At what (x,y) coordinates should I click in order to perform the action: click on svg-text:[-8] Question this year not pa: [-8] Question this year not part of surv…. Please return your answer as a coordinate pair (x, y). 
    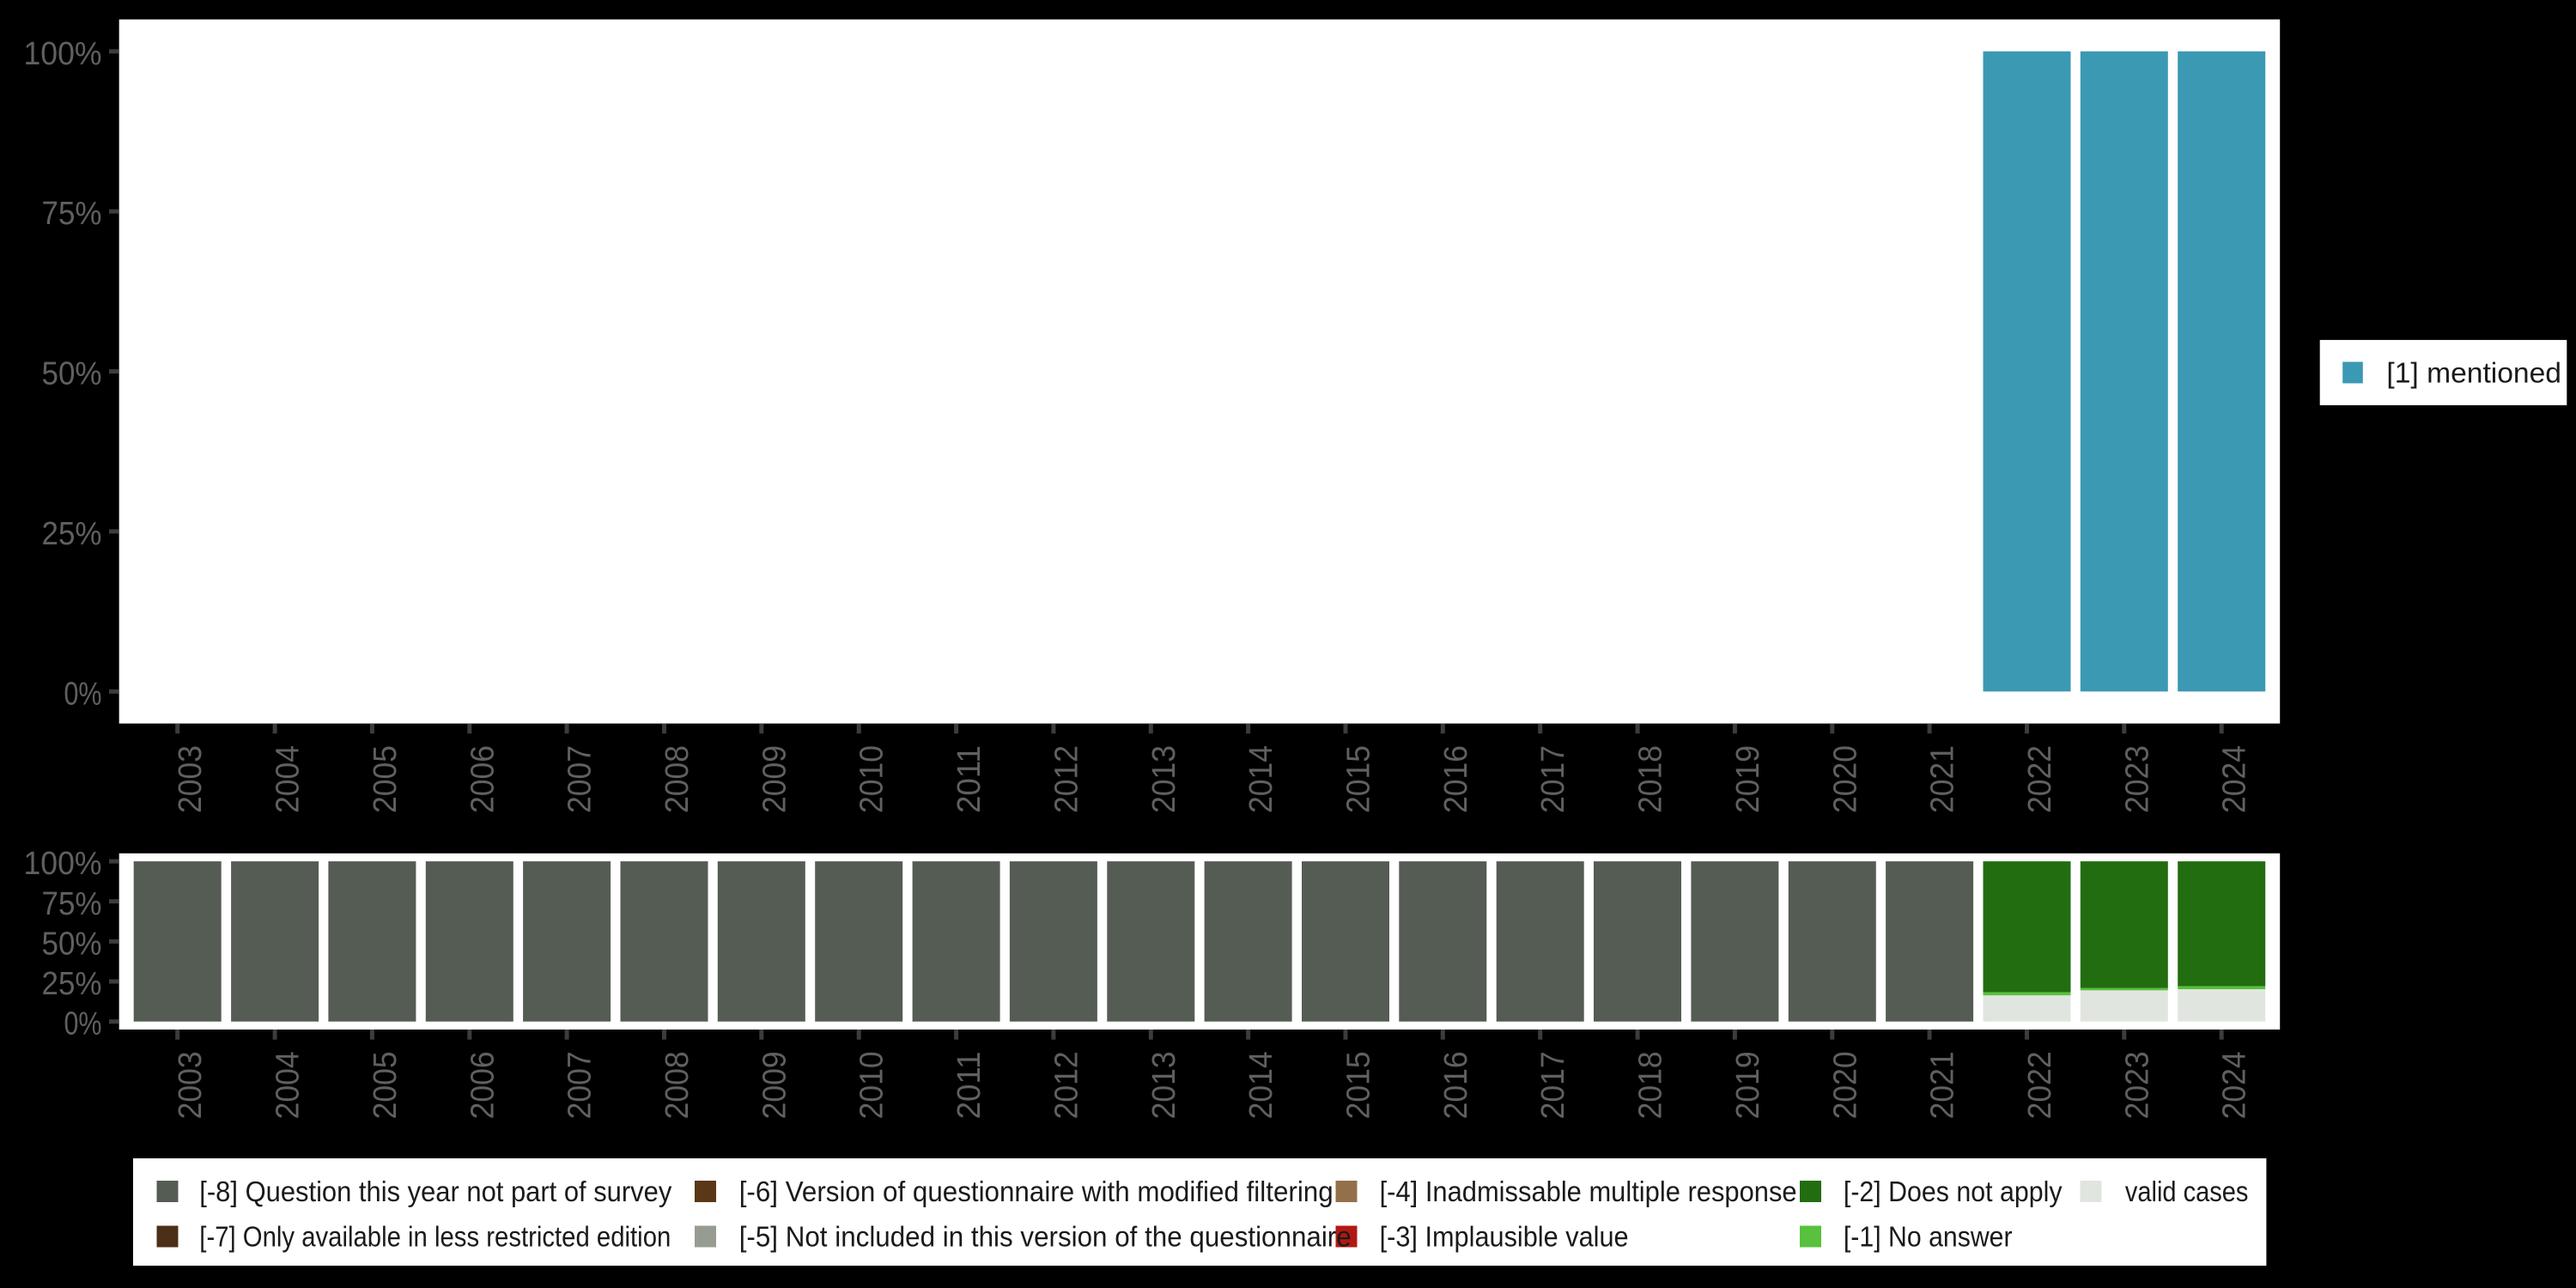
    Looking at the image, I should click on (435, 1191).